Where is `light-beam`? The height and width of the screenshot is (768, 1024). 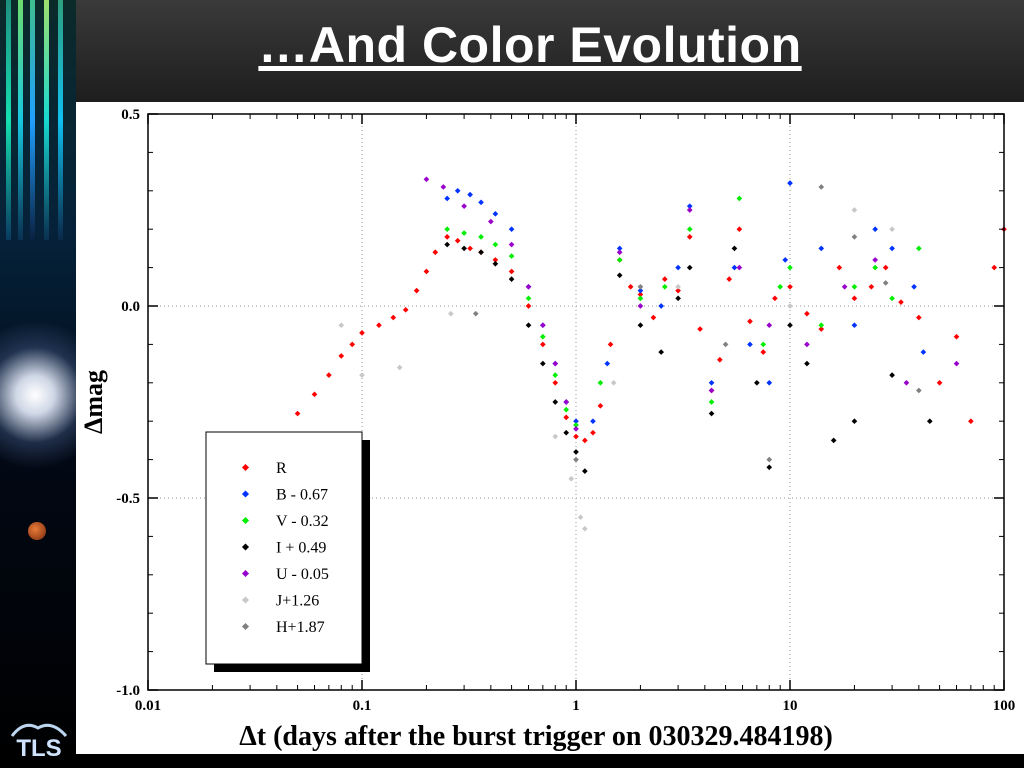 light-beam is located at coordinates (8, 120).